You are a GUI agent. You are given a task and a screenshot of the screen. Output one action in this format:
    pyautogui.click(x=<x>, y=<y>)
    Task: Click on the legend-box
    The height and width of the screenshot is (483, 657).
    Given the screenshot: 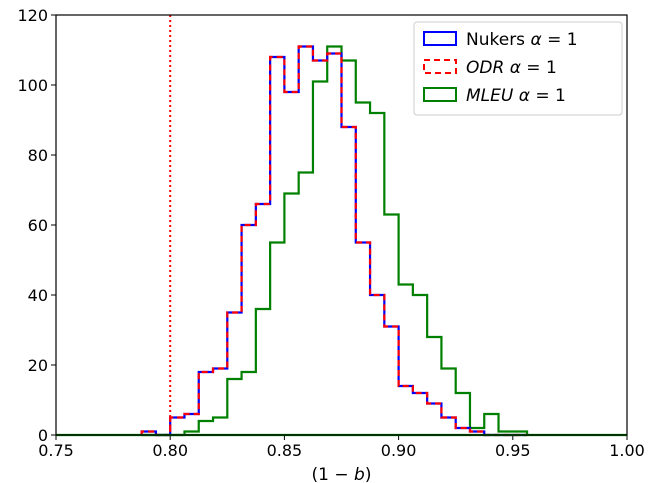 What is the action you would take?
    pyautogui.click(x=518, y=68)
    